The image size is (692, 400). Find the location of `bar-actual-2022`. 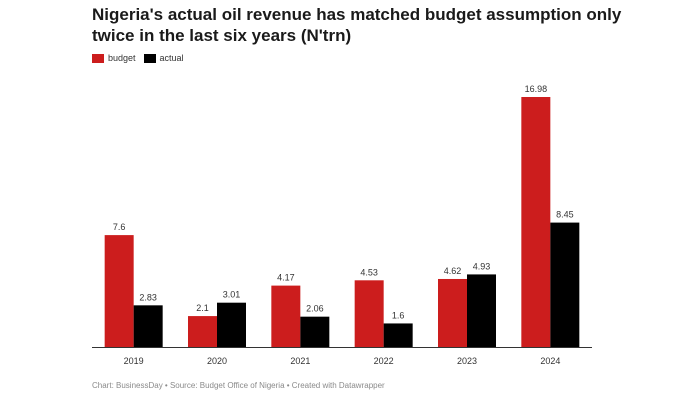

bar-actual-2022 is located at coordinates (398, 335).